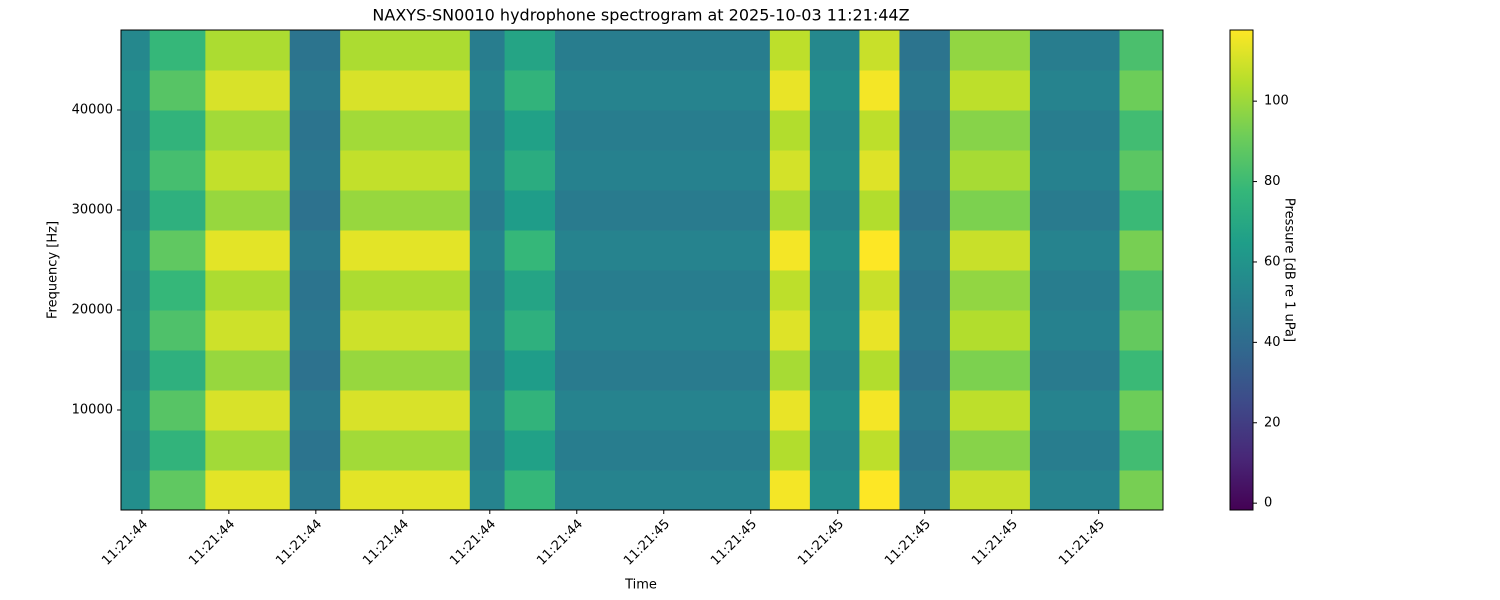 The height and width of the screenshot is (600, 1500). What do you see at coordinates (1268, 503) in the screenshot?
I see `colorbar-tick-label: 0` at bounding box center [1268, 503].